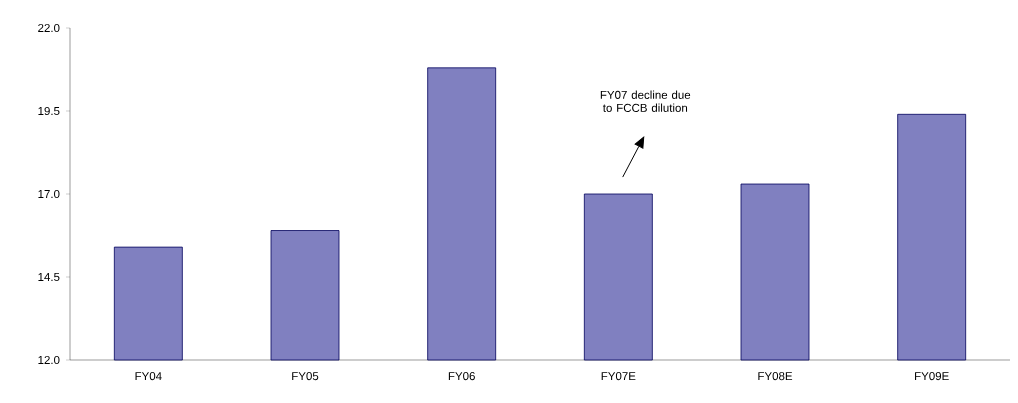 This screenshot has width=1018, height=403. I want to click on annotation: FY07 decline due to FCCB dilution, so click(645, 101).